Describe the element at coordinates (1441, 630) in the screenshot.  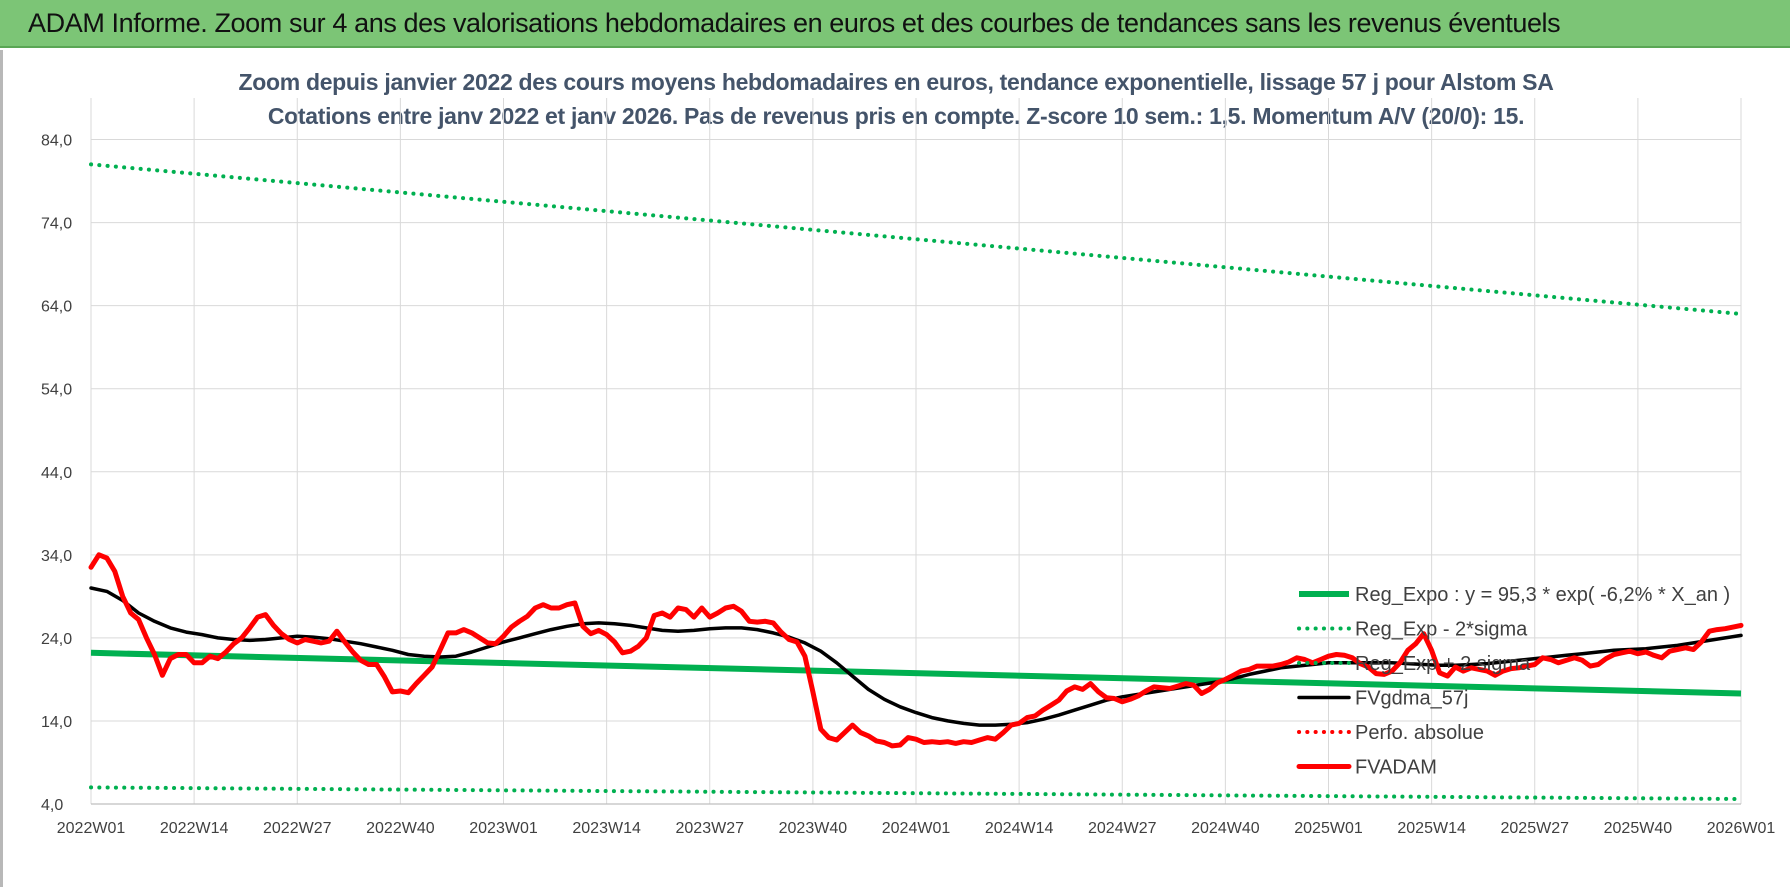
I see `legend-label-1: Reg_Exp - 2*sigma` at that location.